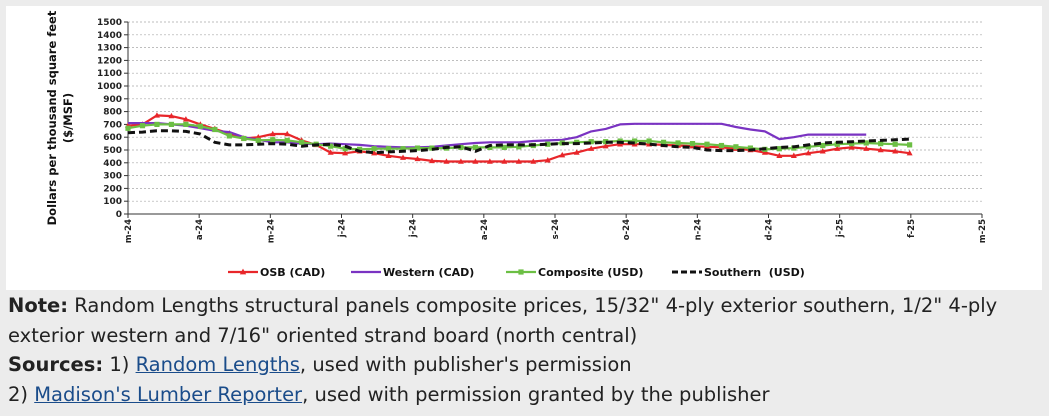 The width and height of the screenshot is (1049, 416). I want to click on source1-prefix: 1), so click(119, 364).